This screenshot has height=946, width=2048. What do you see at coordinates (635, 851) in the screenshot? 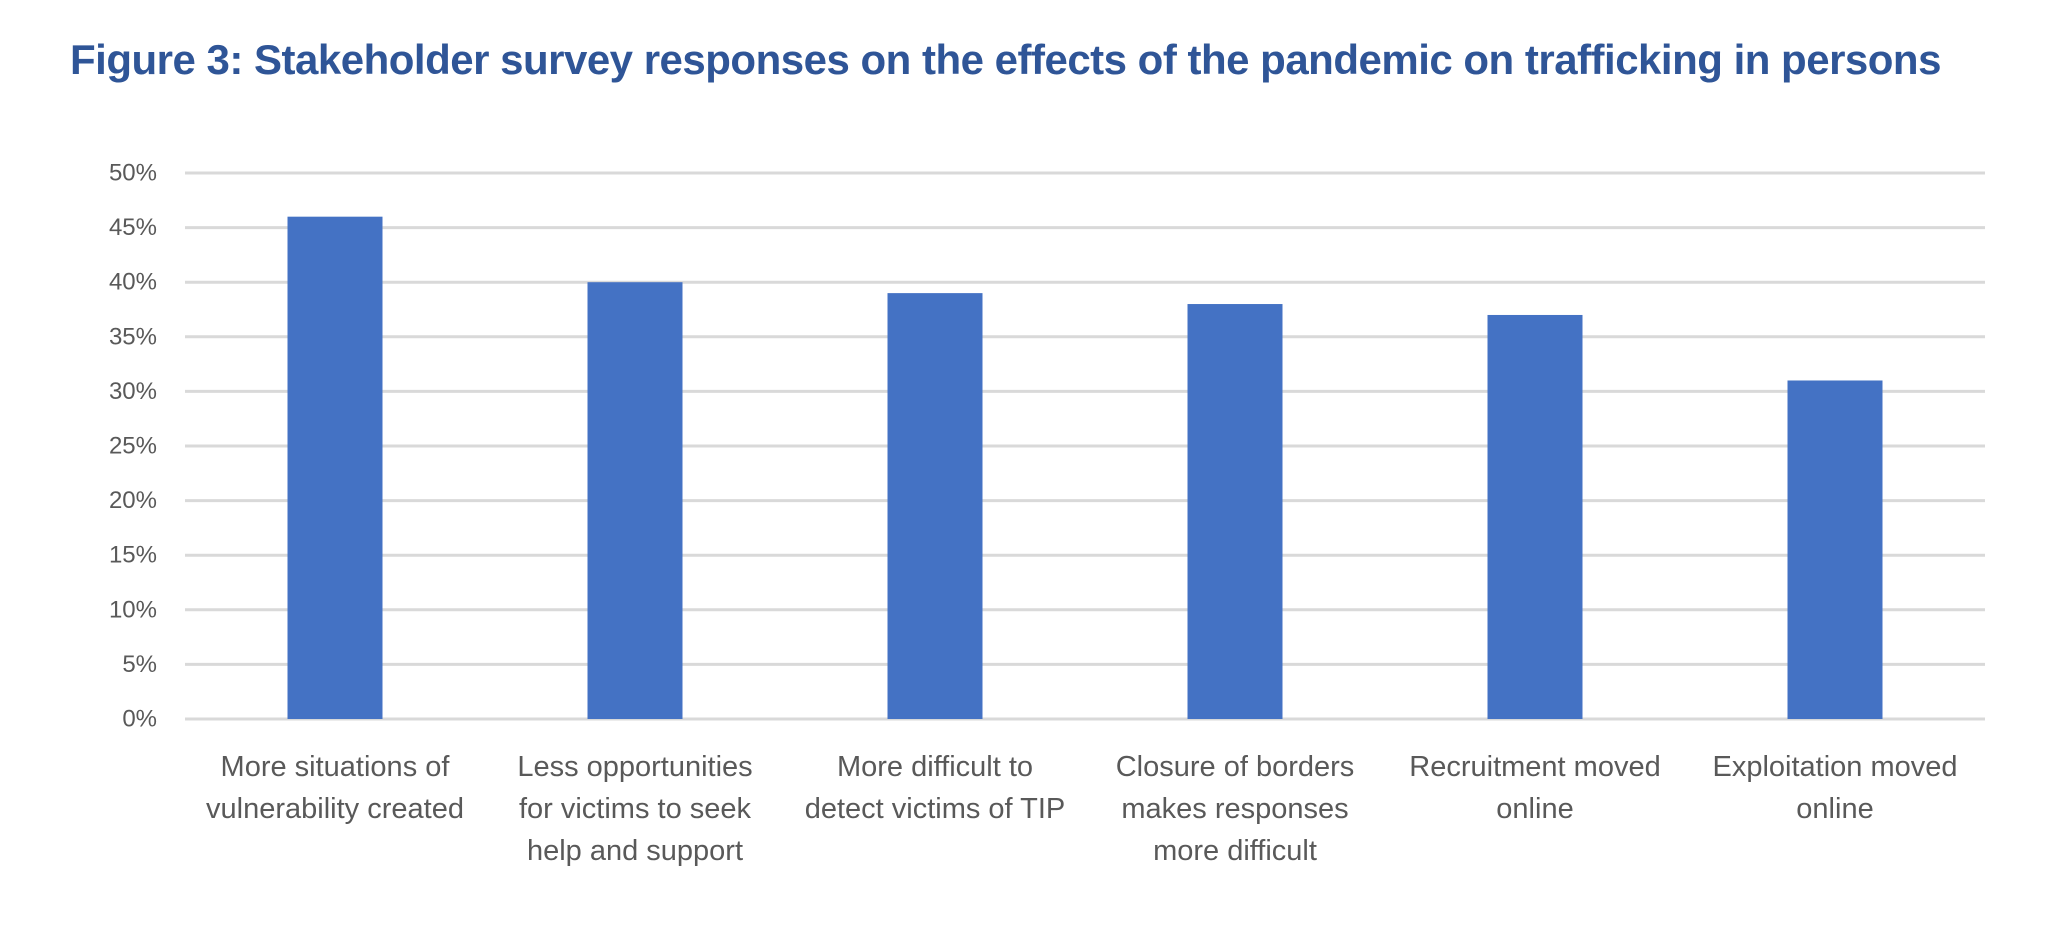
I see `category-label-line: help and support` at bounding box center [635, 851].